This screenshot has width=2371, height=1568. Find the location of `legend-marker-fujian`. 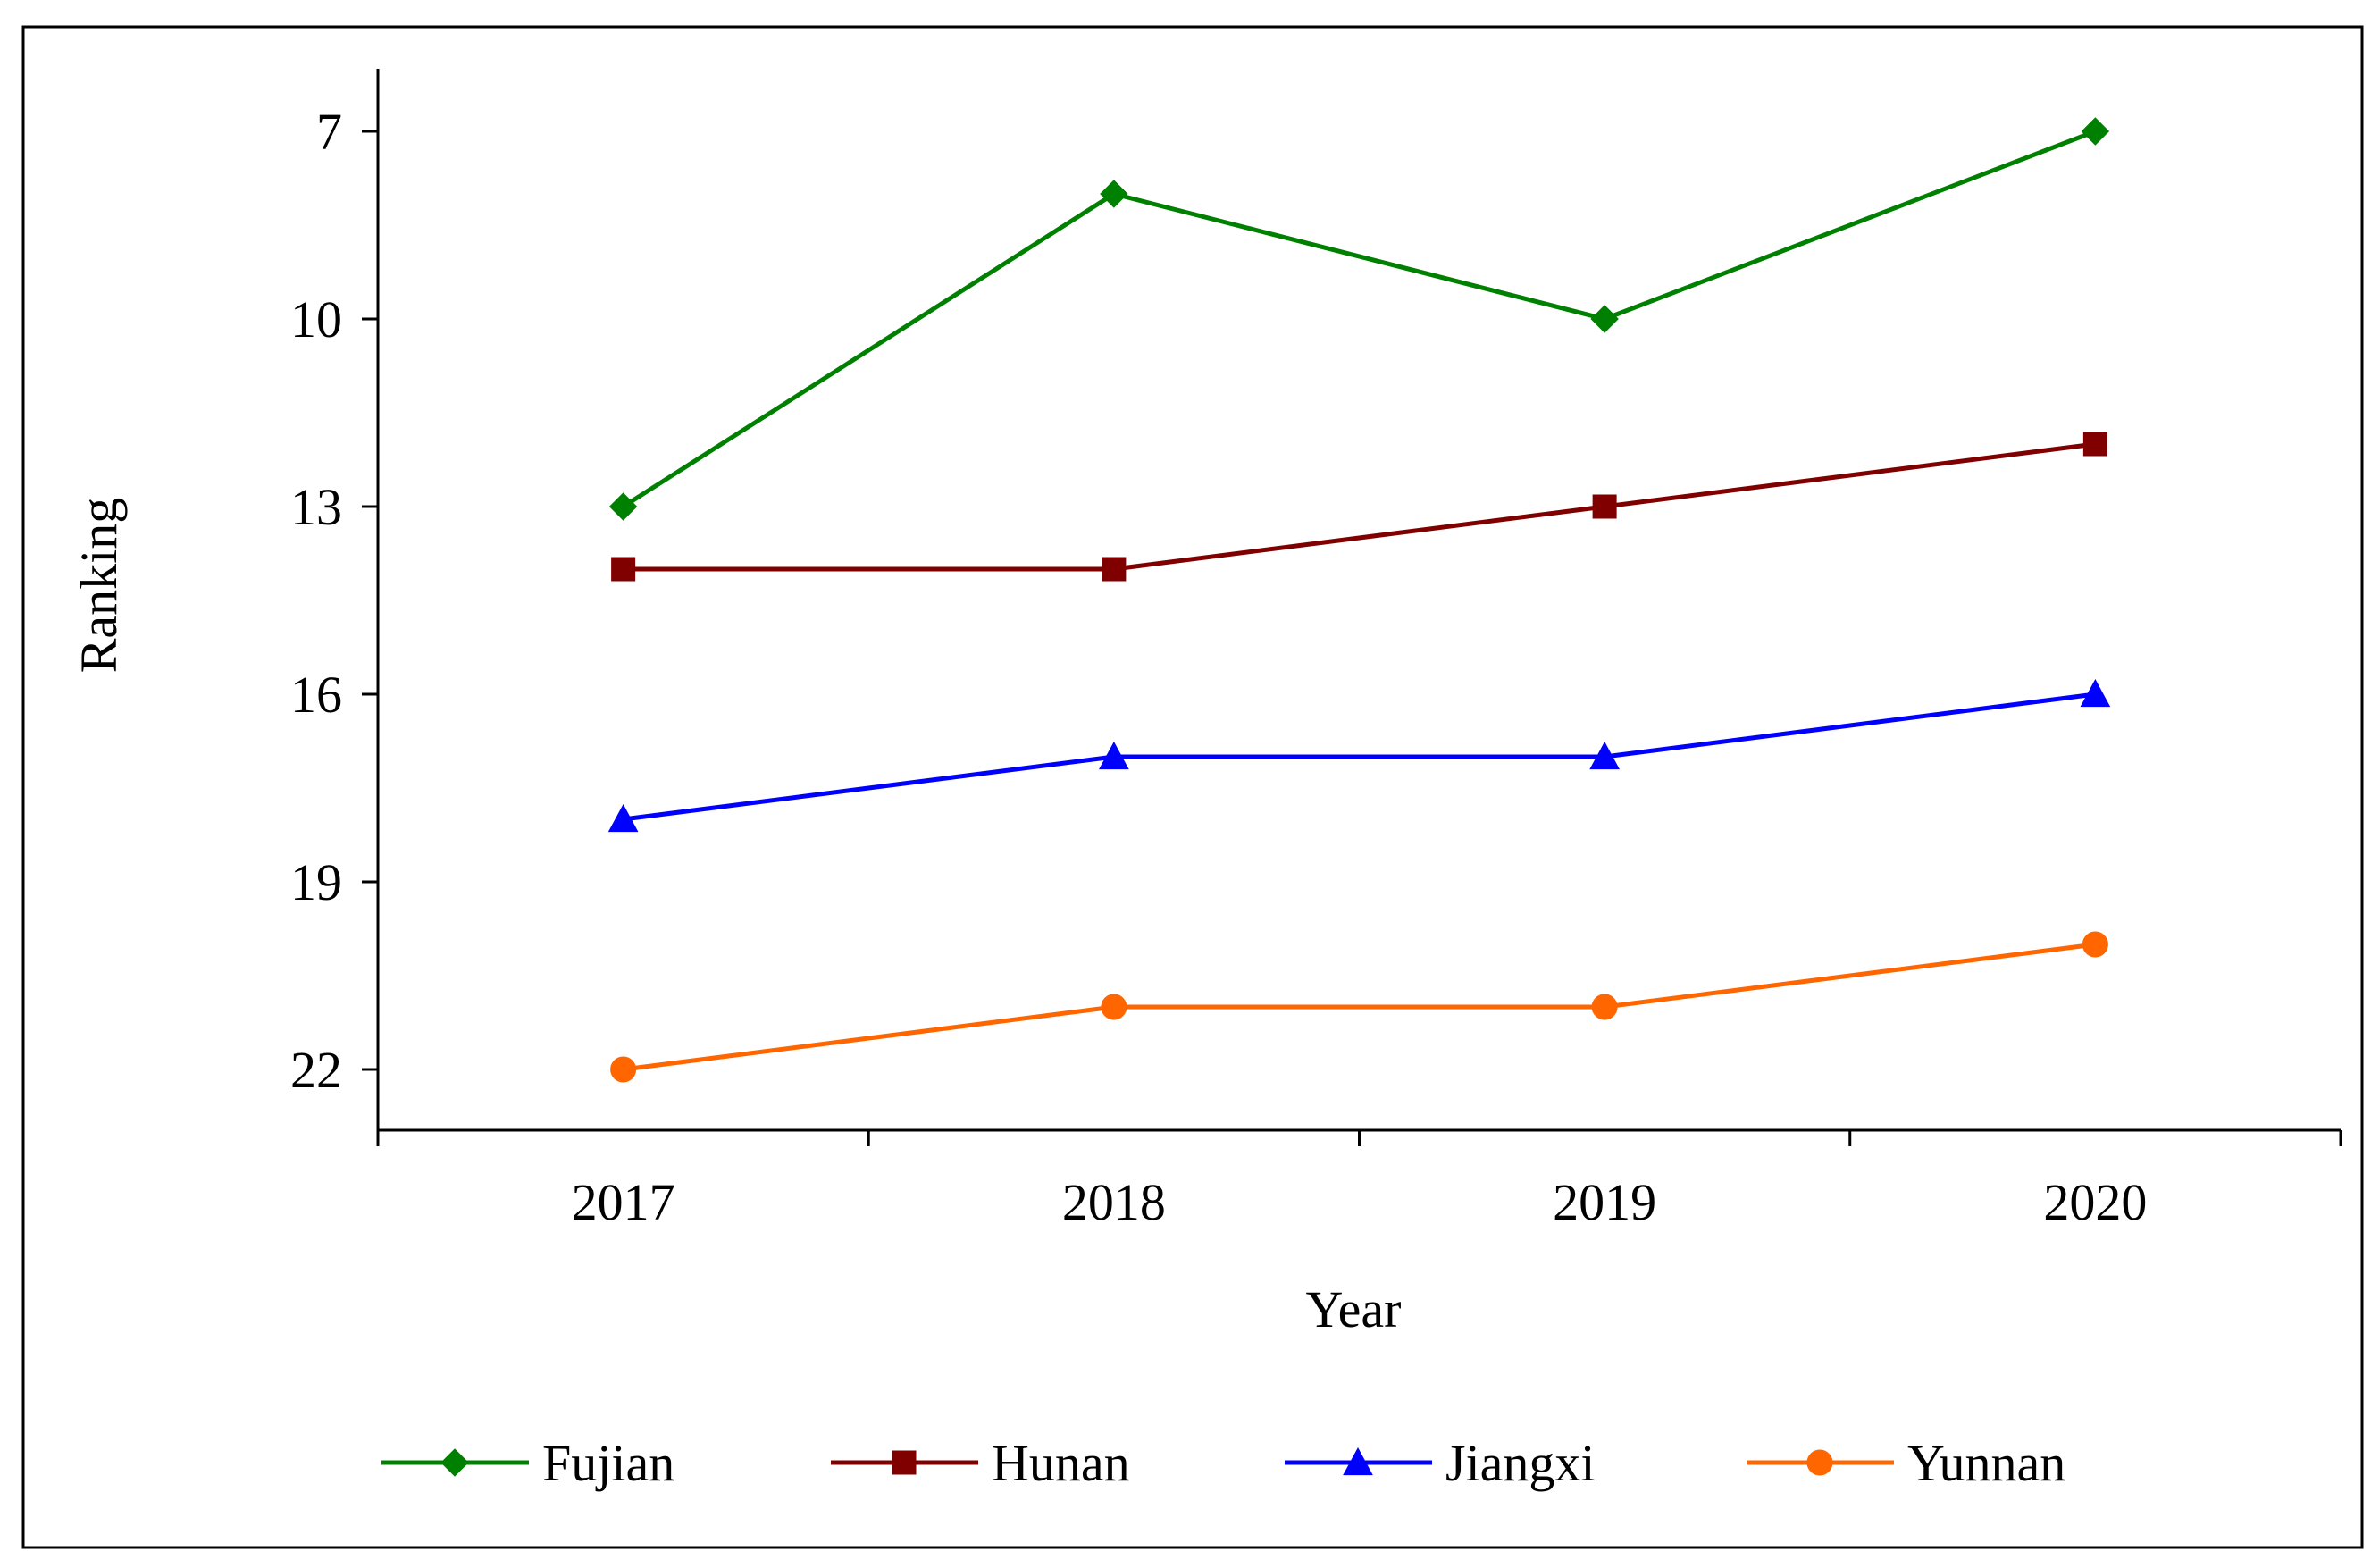

legend-marker-fujian is located at coordinates (454, 1462).